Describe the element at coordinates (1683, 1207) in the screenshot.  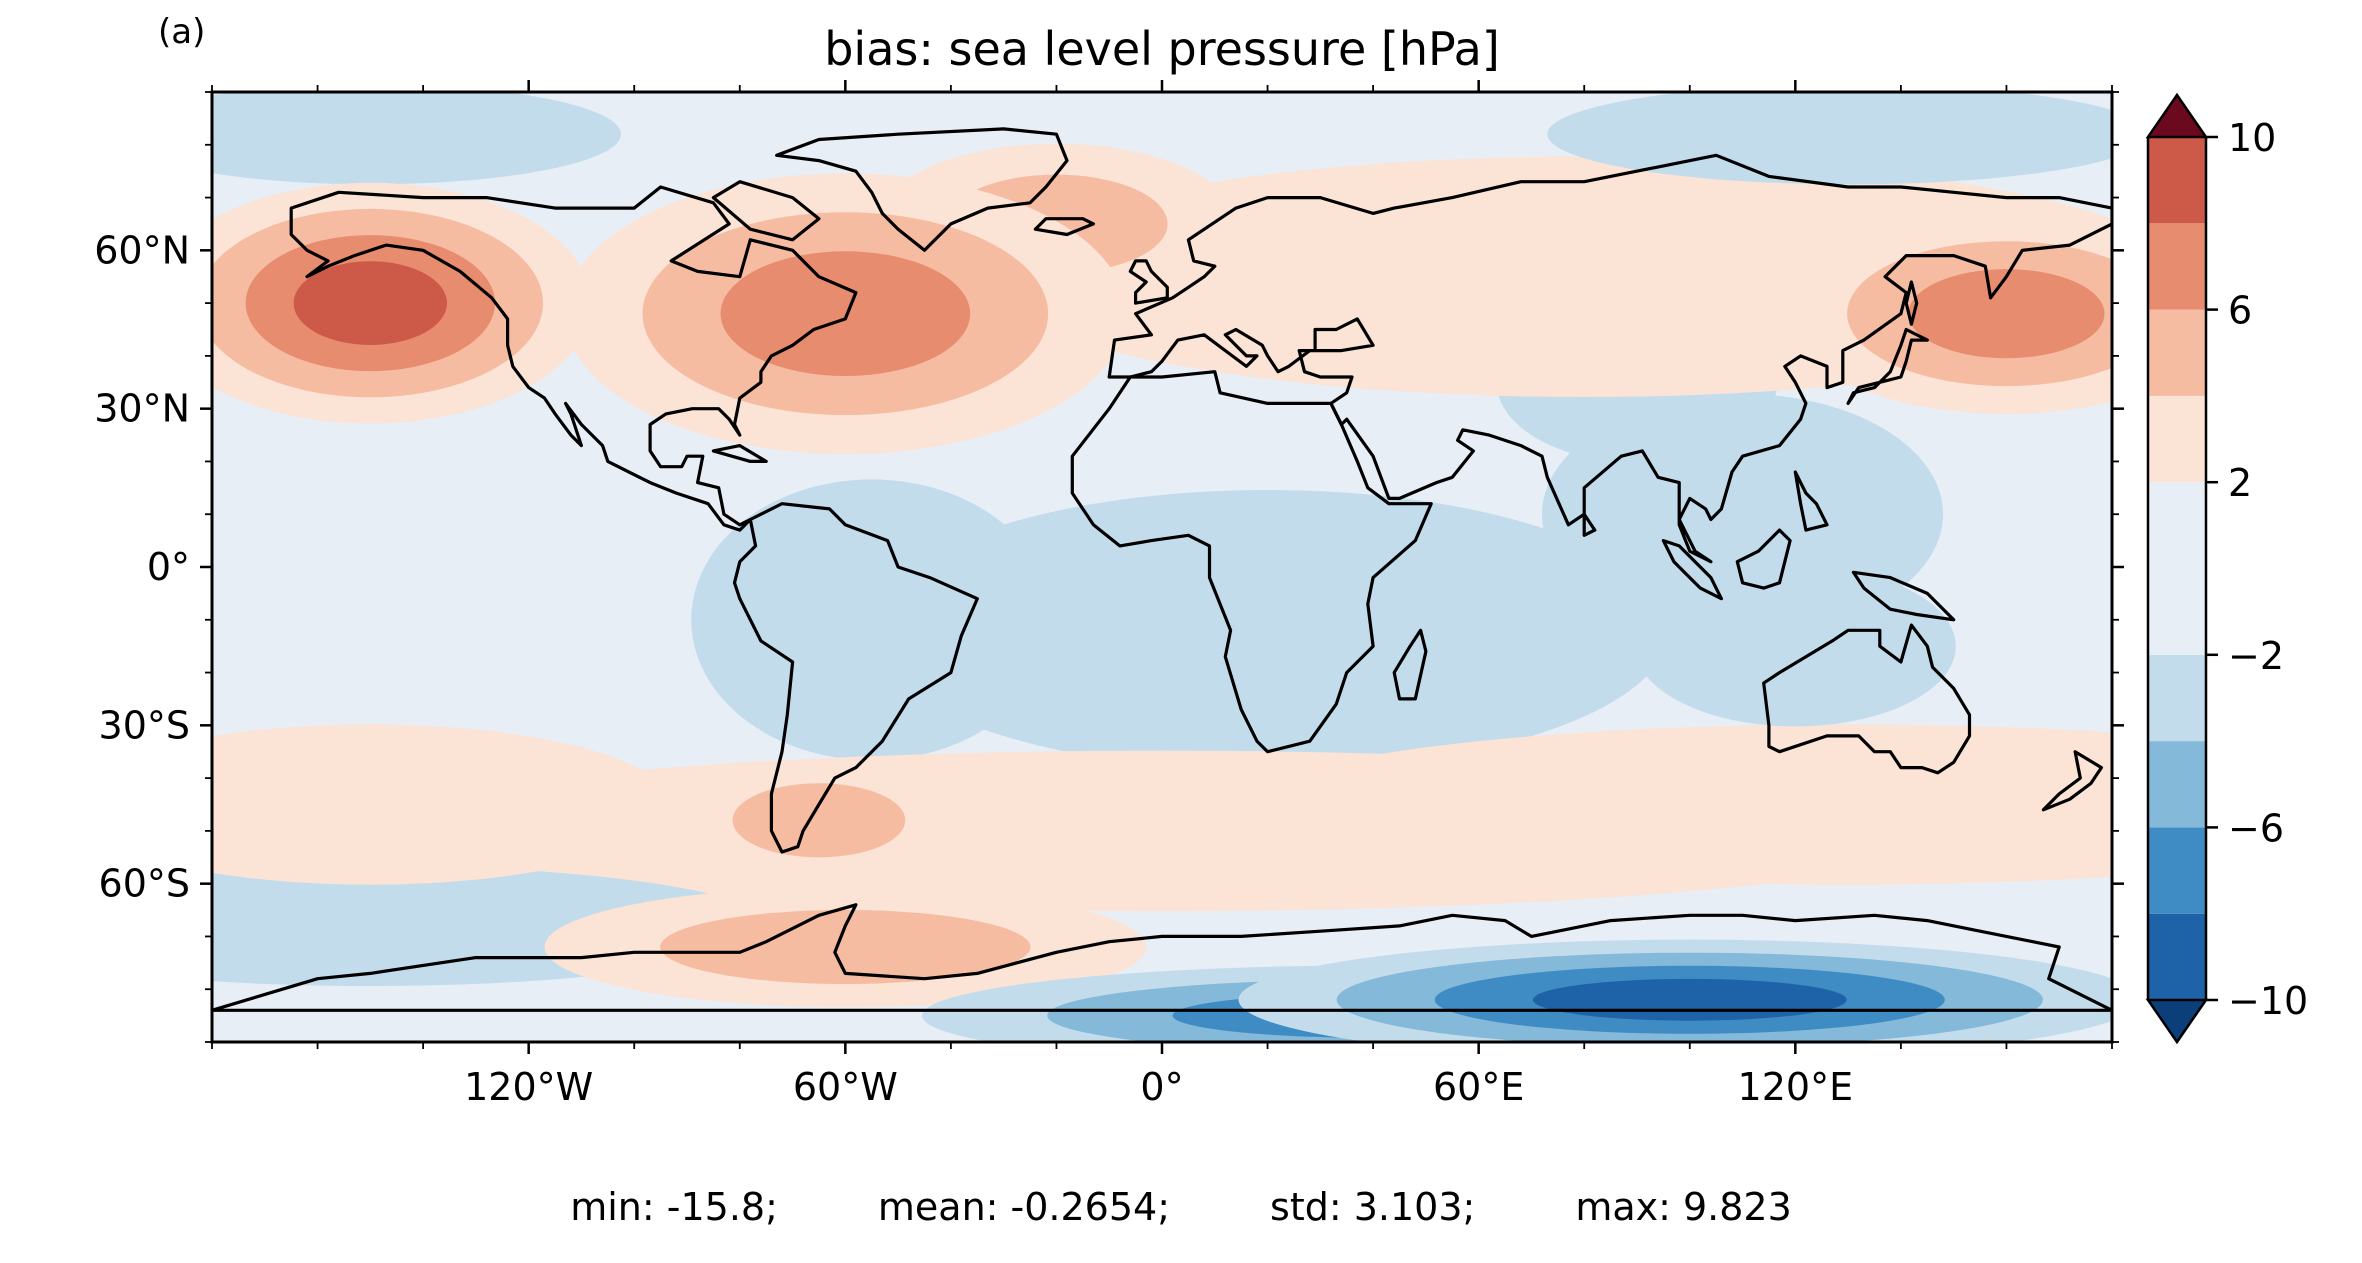
I see `stat-max: max: 9.823` at that location.